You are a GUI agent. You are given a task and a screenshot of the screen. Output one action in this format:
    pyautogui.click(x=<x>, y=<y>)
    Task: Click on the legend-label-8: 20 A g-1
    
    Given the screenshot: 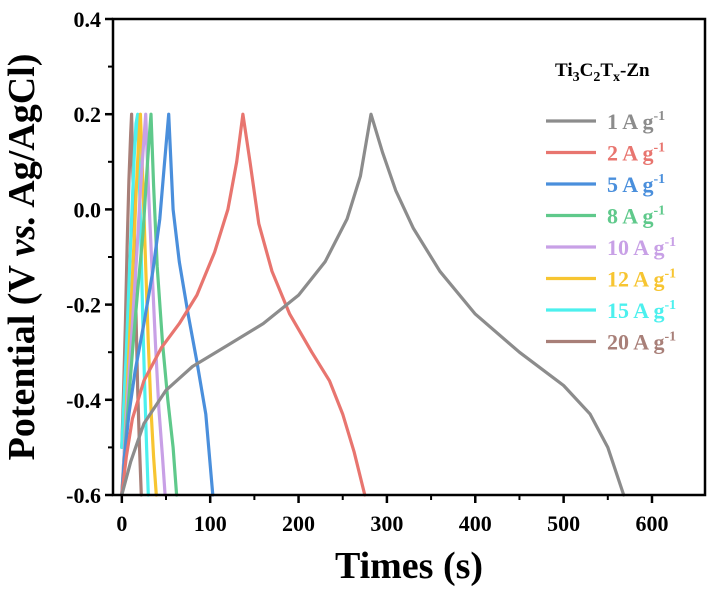 What is the action you would take?
    pyautogui.click(x=641, y=342)
    